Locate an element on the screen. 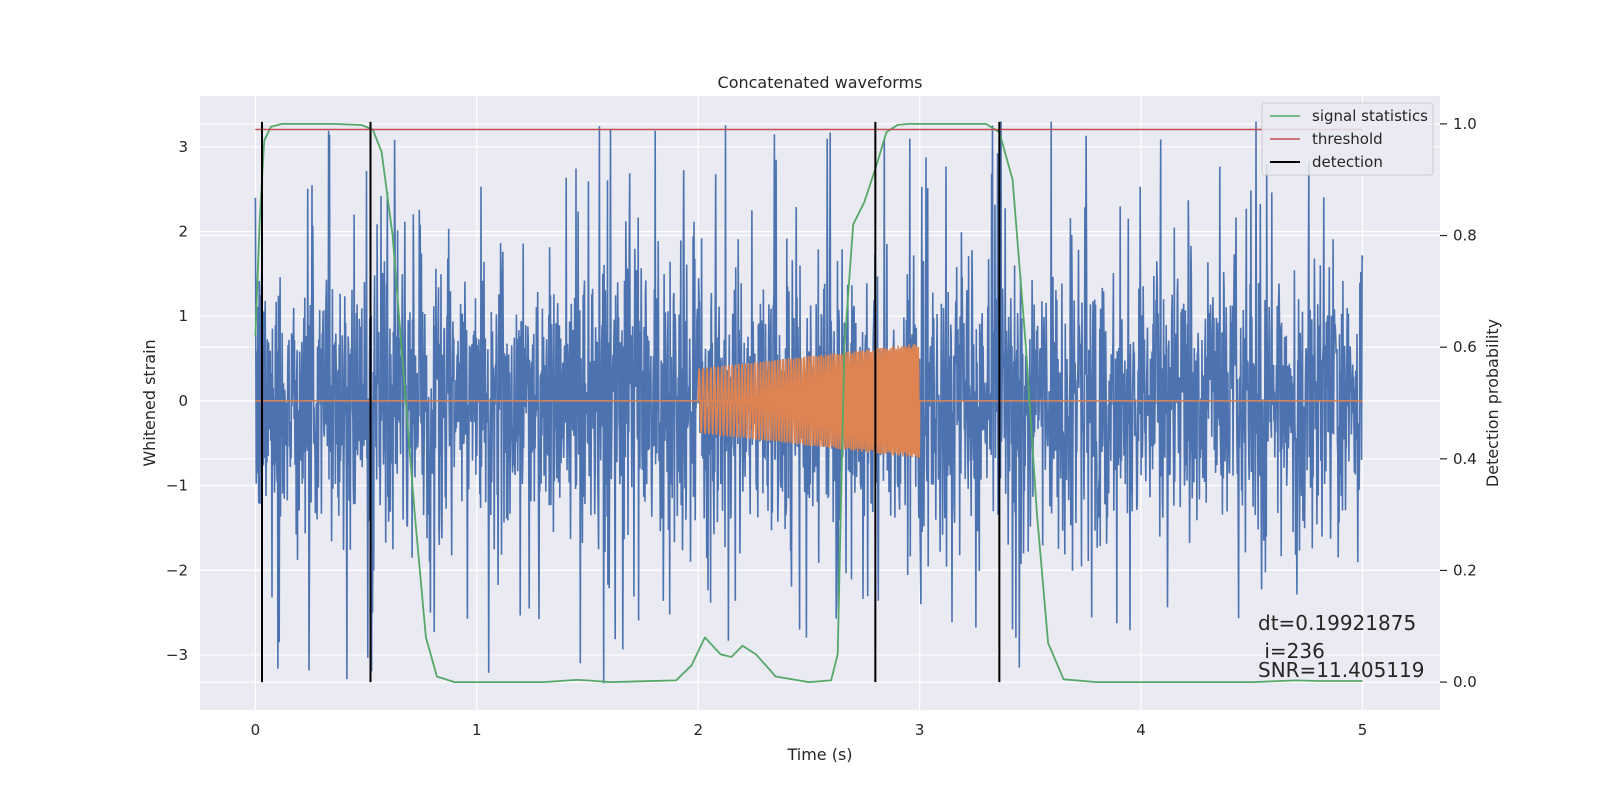 The image size is (1600, 800). y-tick-label-1: −2 is located at coordinates (177, 570).